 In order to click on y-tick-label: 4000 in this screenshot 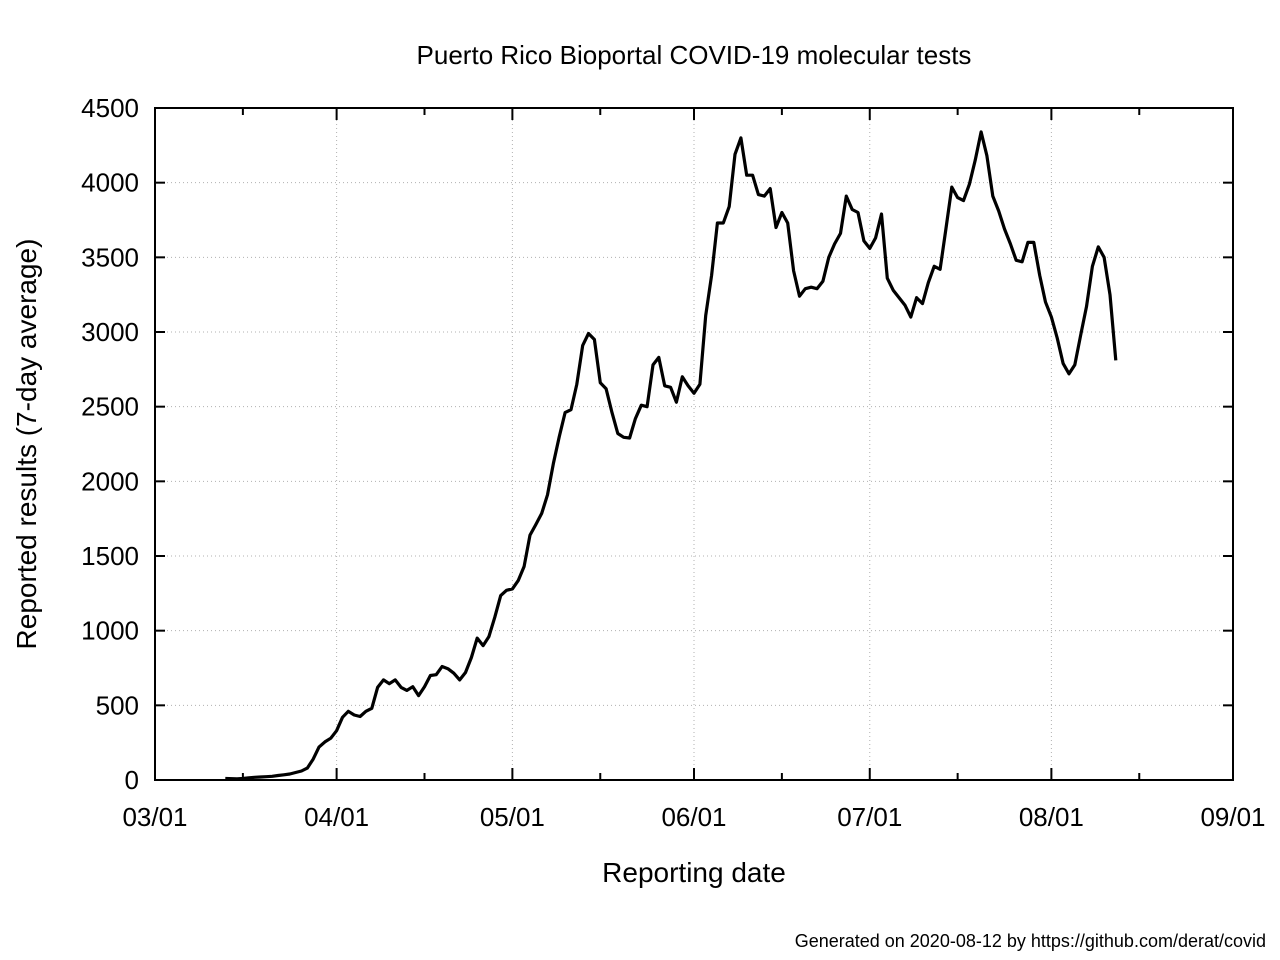, I will do `click(110, 183)`.